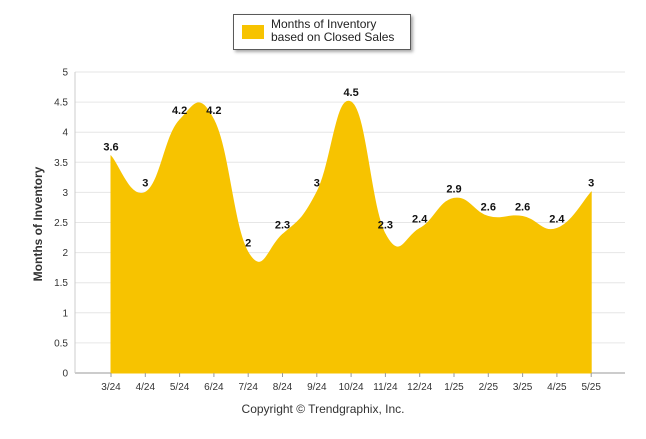  Describe the element at coordinates (385, 387) in the screenshot. I see `x-tick-label: 11/24` at that location.